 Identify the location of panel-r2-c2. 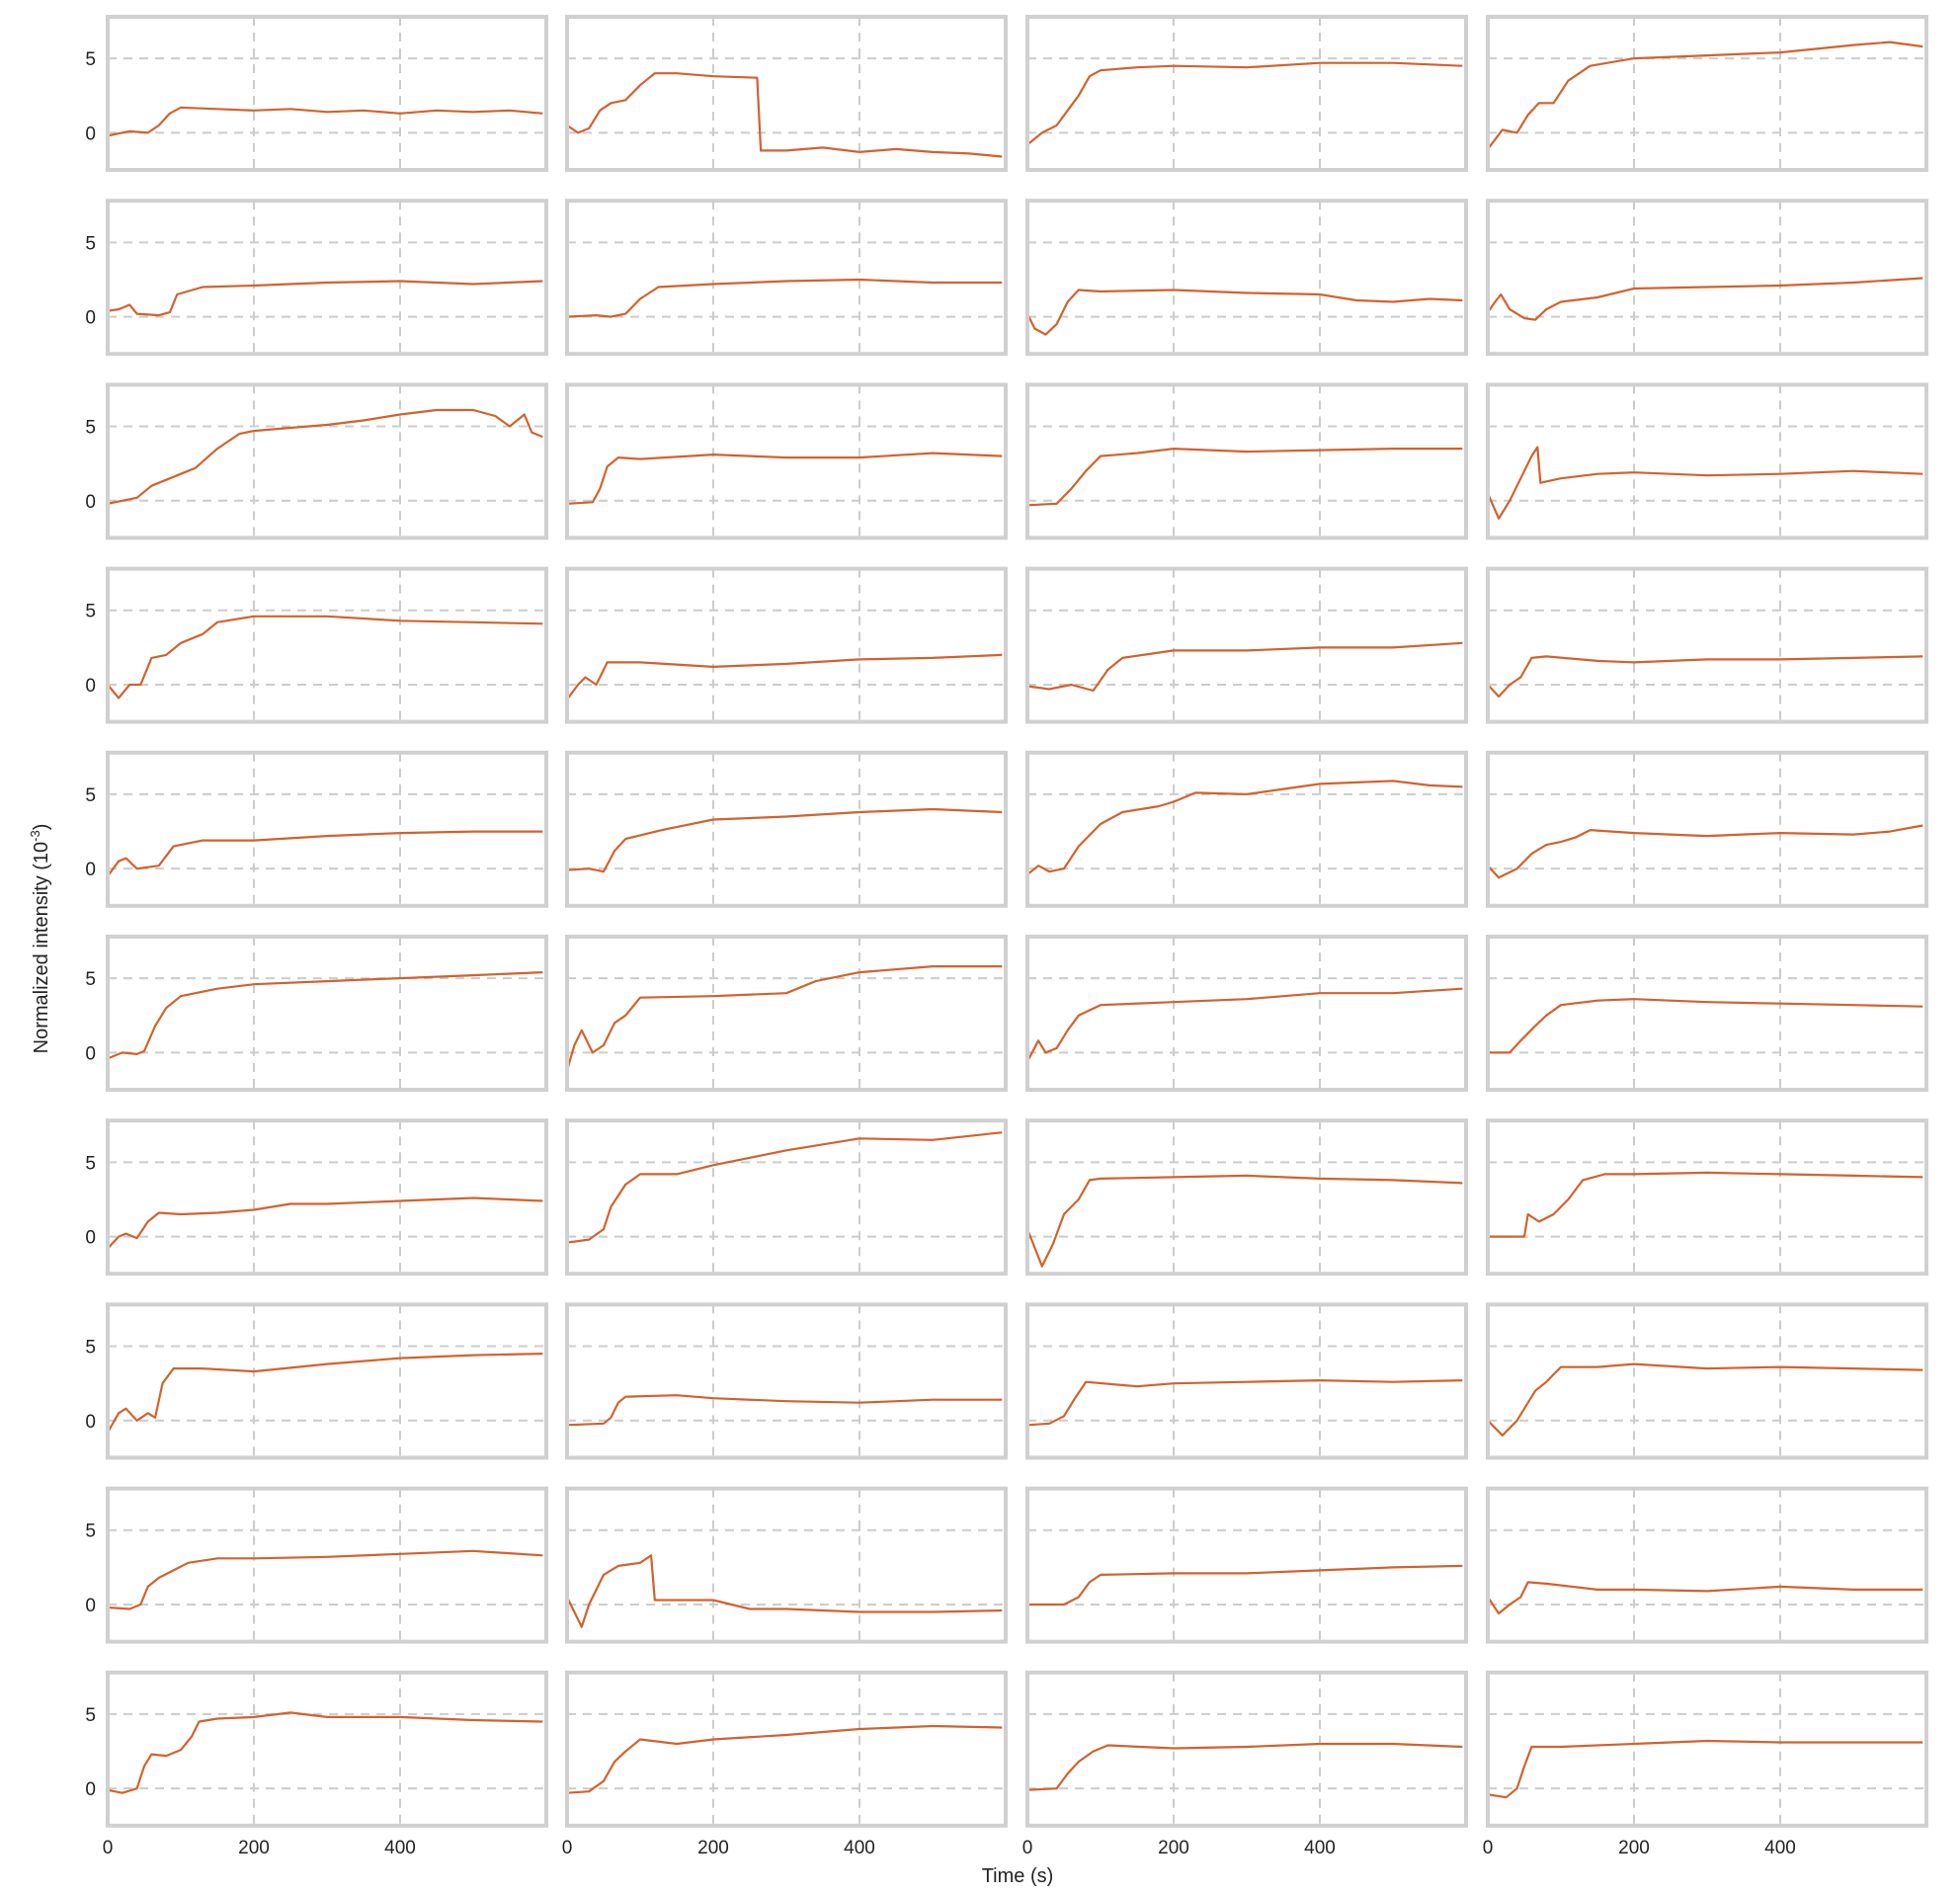
(786, 278).